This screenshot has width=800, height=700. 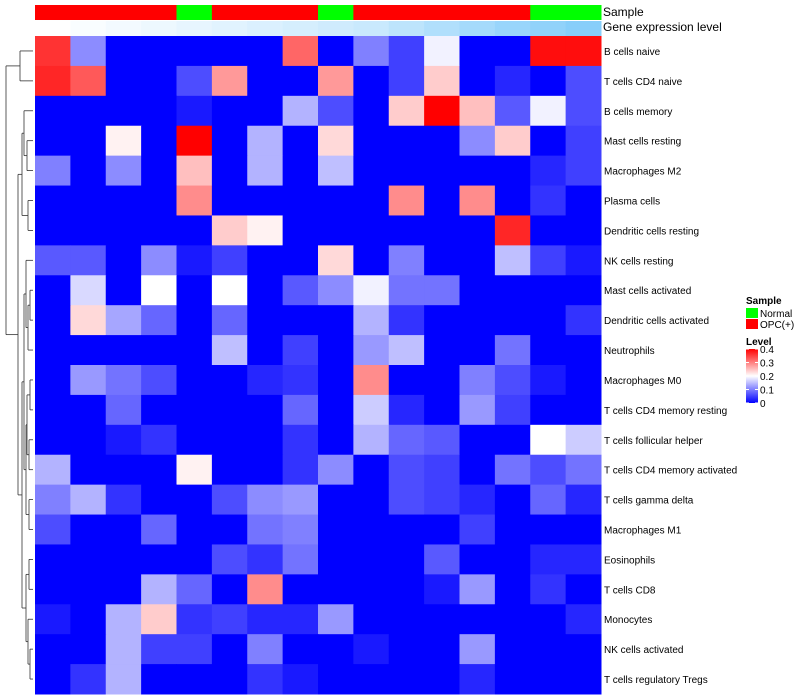 What do you see at coordinates (763, 404) in the screenshot?
I see `level-tick-label: 0` at bounding box center [763, 404].